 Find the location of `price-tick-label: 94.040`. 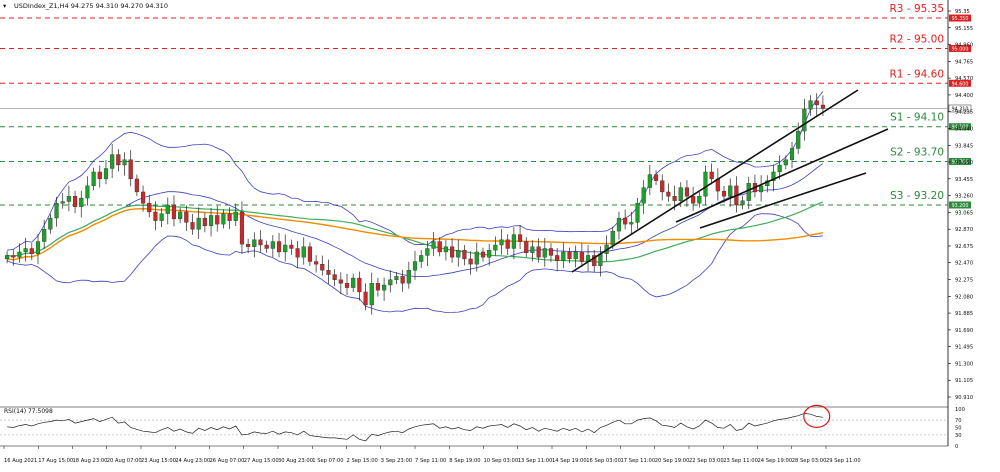

price-tick-label: 94.040 is located at coordinates (964, 129).